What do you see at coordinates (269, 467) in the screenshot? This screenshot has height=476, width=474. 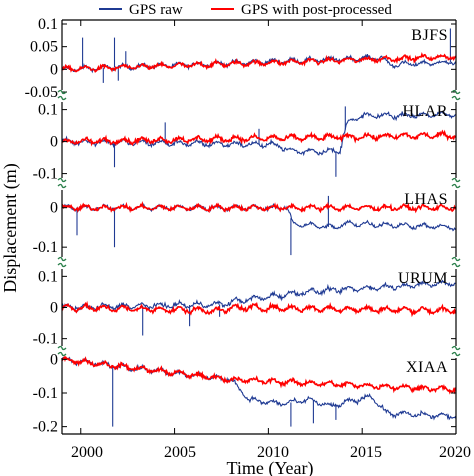 I see `x-axis-title: Time (Year)` at bounding box center [269, 467].